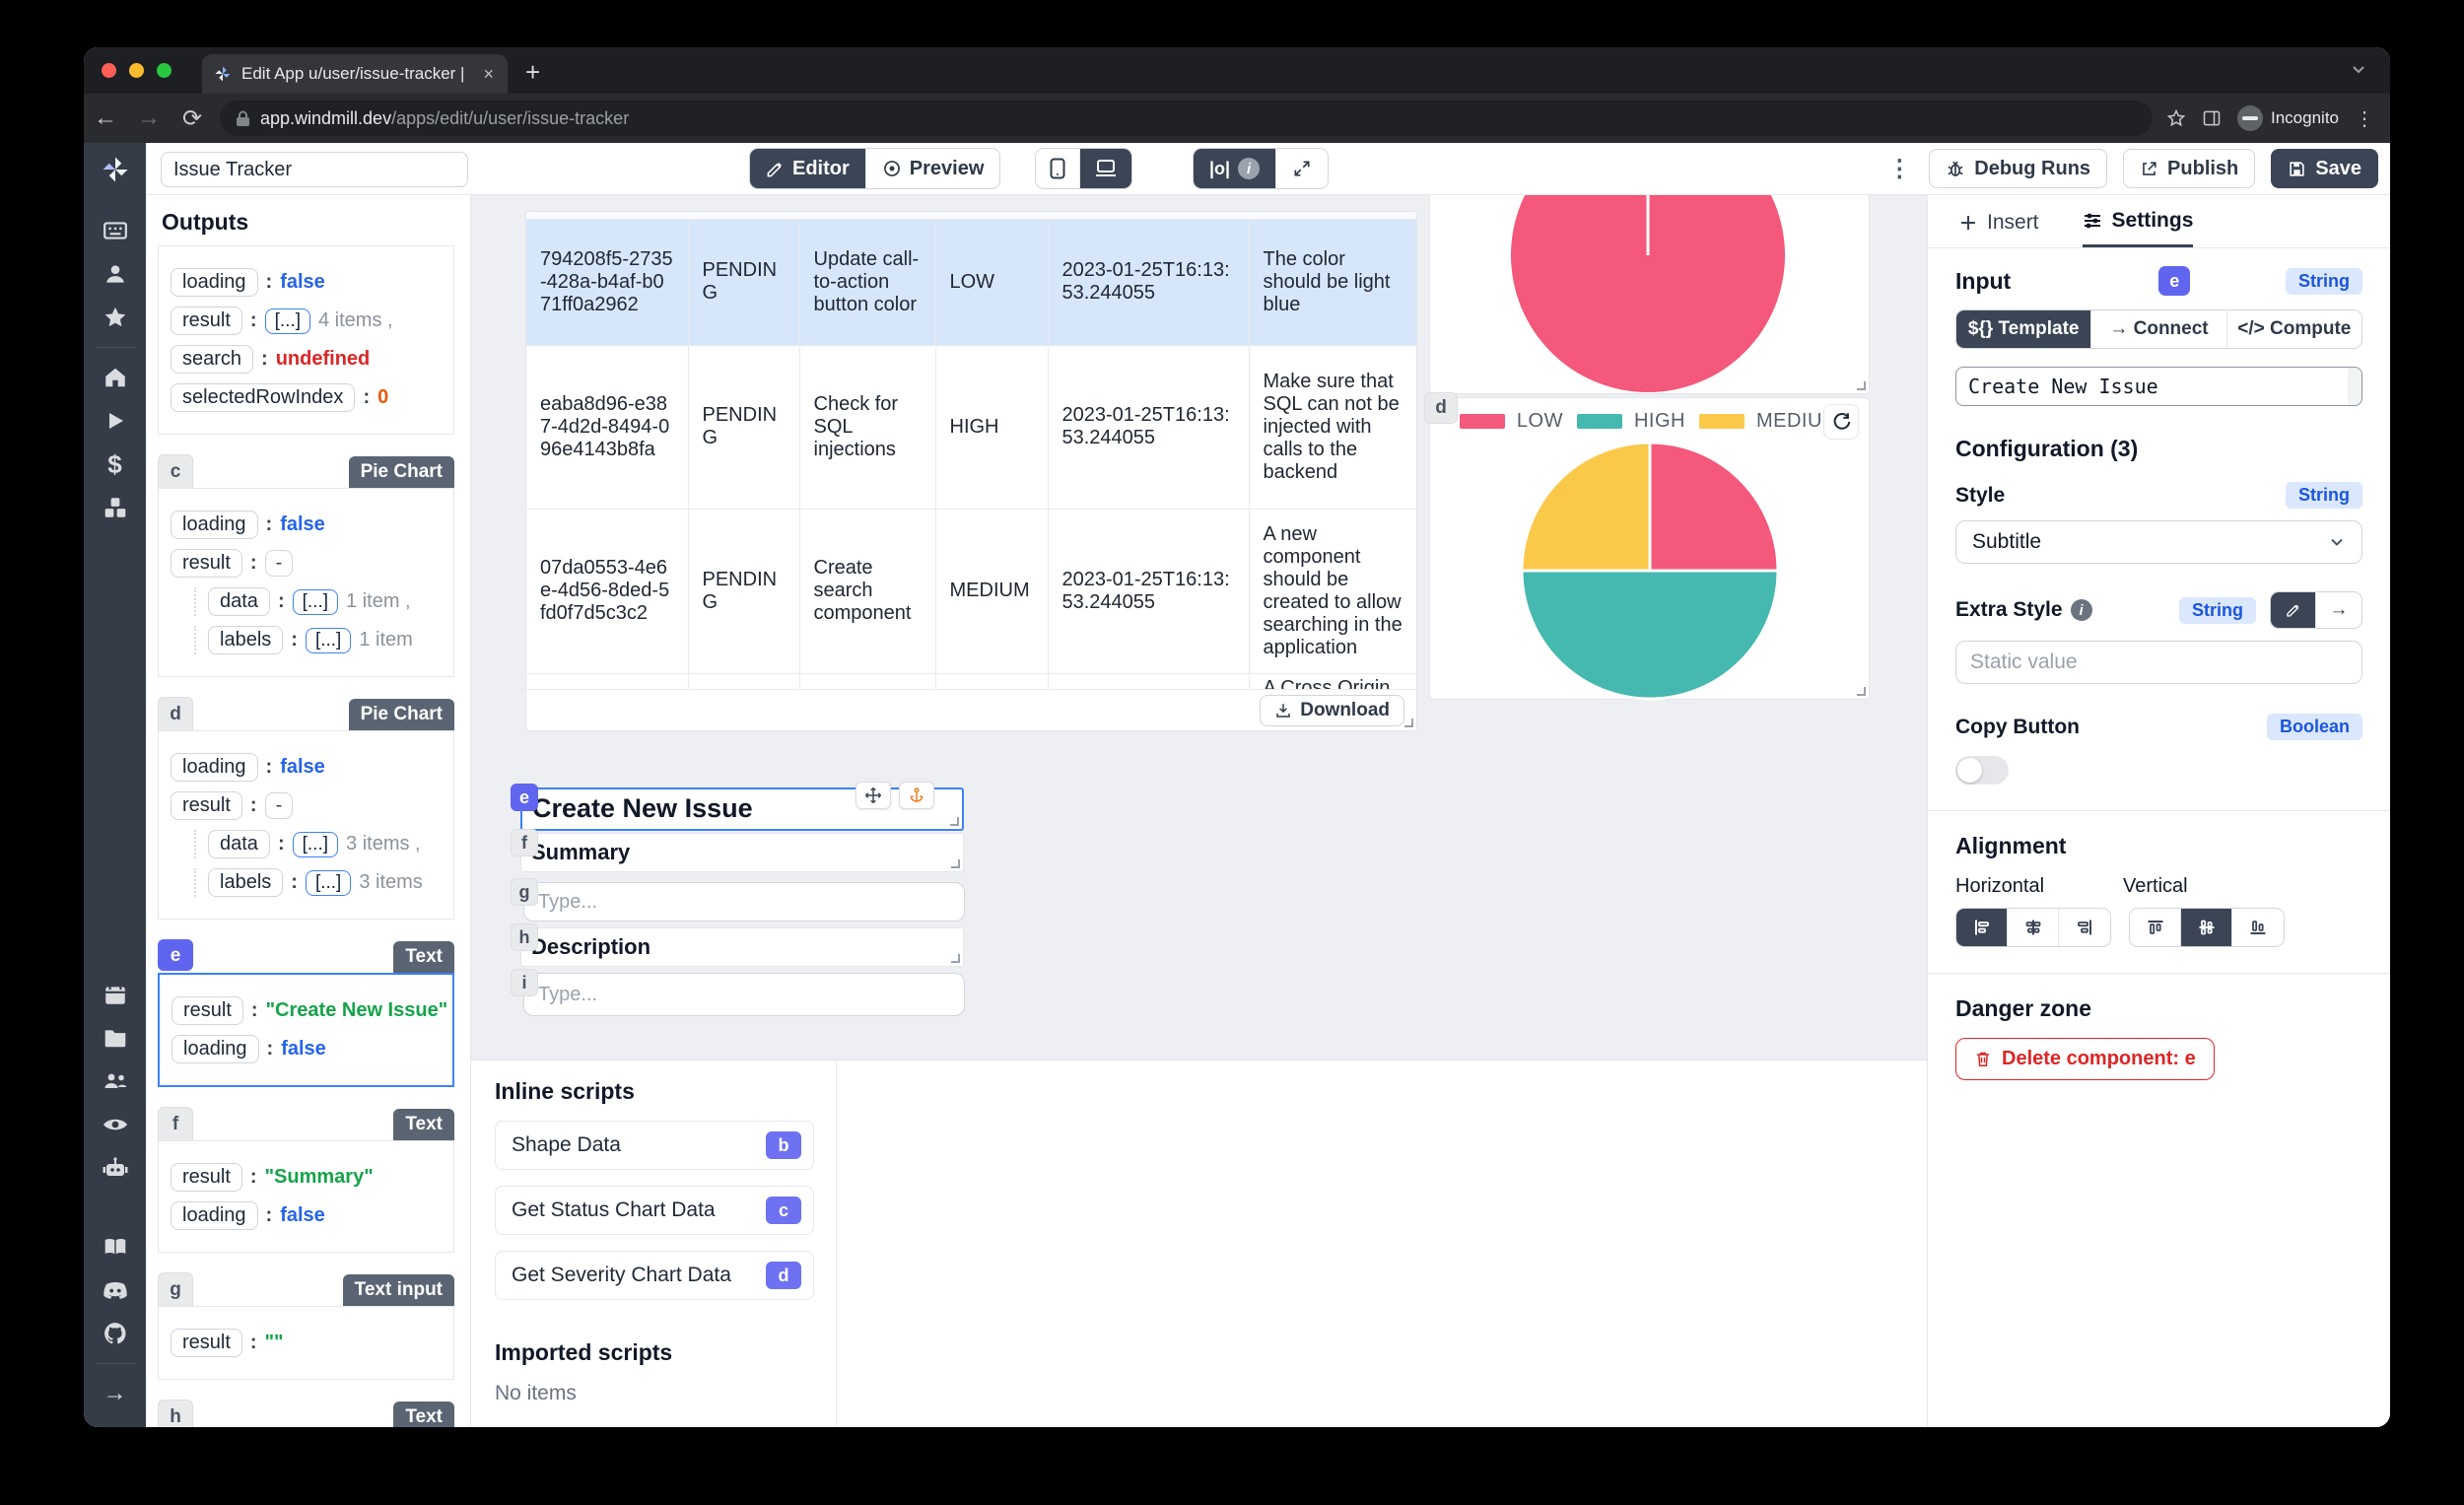  Describe the element at coordinates (742, 852) in the screenshot. I see `text-component-f: Summary` at that location.